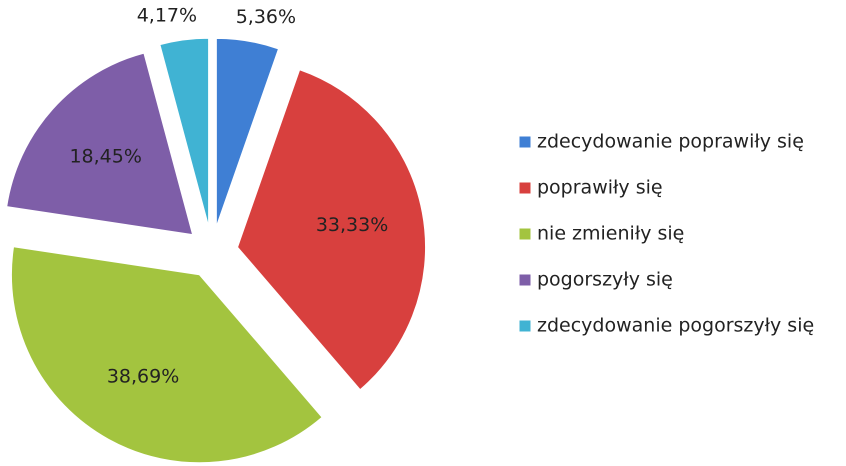  Describe the element at coordinates (670, 142) in the screenshot. I see `legend-label: zdecydowanie poprawiły się` at that location.